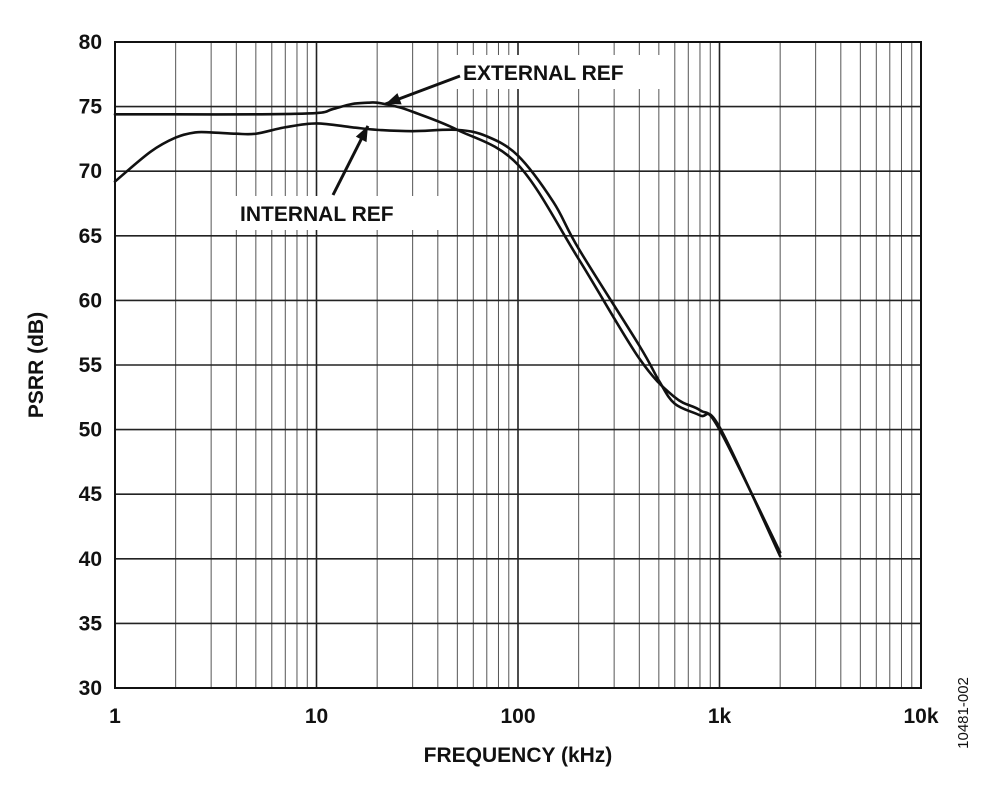 This screenshot has height=787, width=987. What do you see at coordinates (316, 716) in the screenshot?
I see `x-tick-label: 10` at bounding box center [316, 716].